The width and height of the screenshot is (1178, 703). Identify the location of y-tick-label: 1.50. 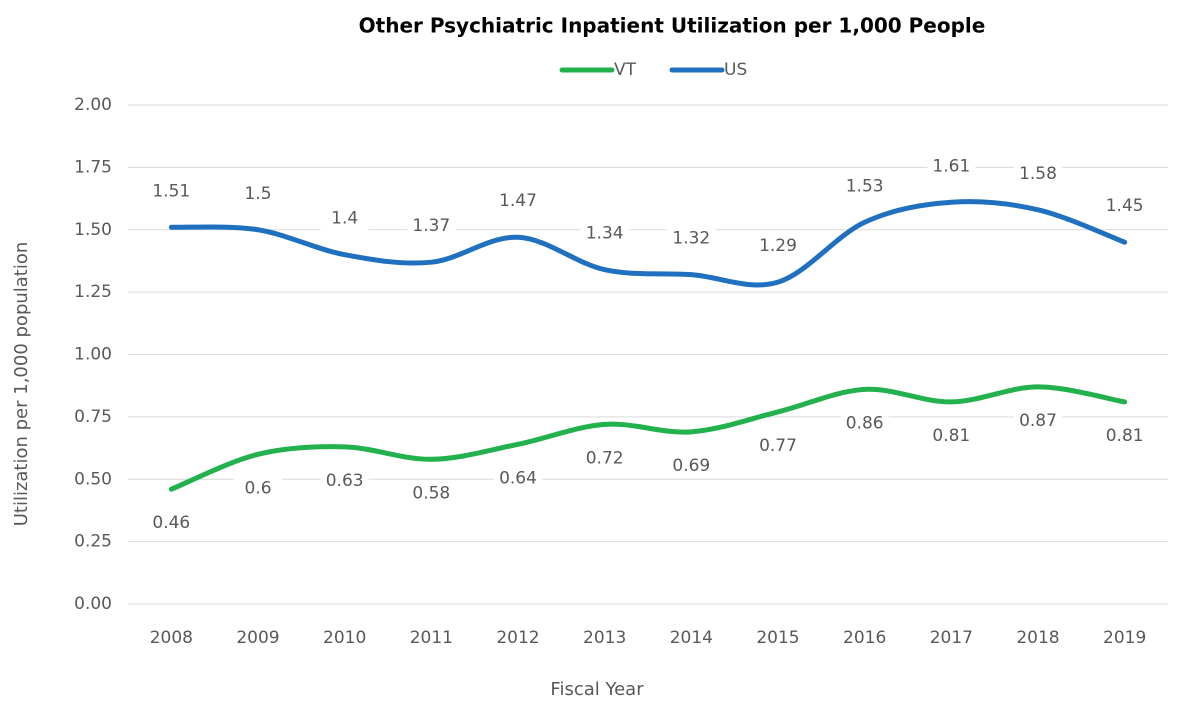
(93, 230).